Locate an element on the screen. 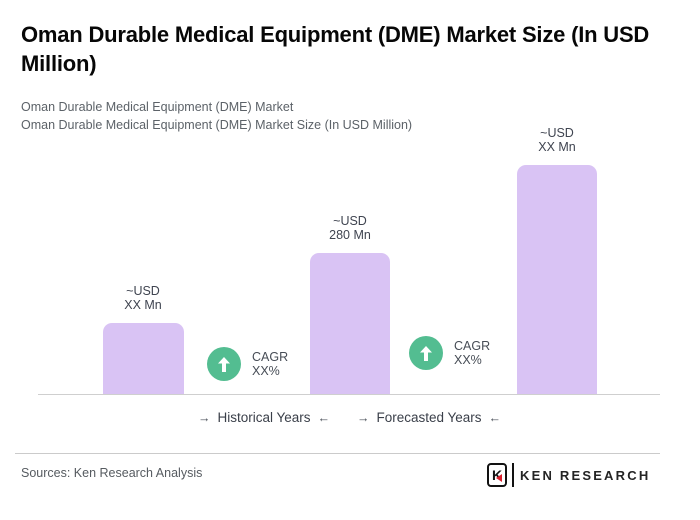 This screenshot has height=520, width=700. footer-divider is located at coordinates (337, 453).